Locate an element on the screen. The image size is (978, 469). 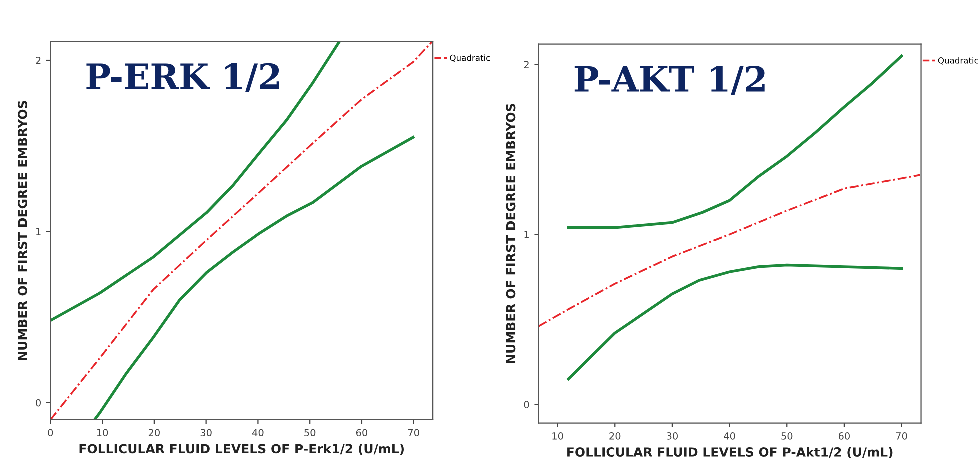
x-axis-title: FOLLICULAR FLUID LEVELS OF P-Akt1/2 (U/mL) is located at coordinates (730, 452).